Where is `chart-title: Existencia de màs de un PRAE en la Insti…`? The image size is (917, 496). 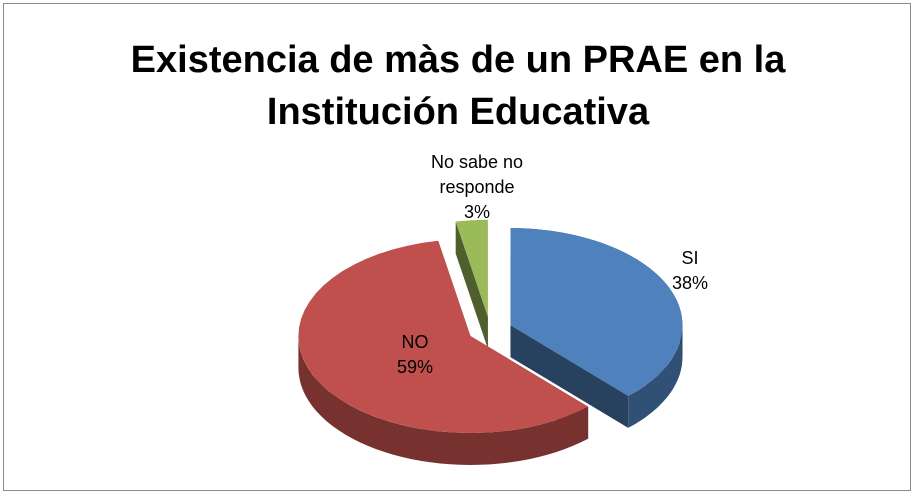 chart-title: Existencia de màs de un PRAE en la Insti… is located at coordinates (458, 86).